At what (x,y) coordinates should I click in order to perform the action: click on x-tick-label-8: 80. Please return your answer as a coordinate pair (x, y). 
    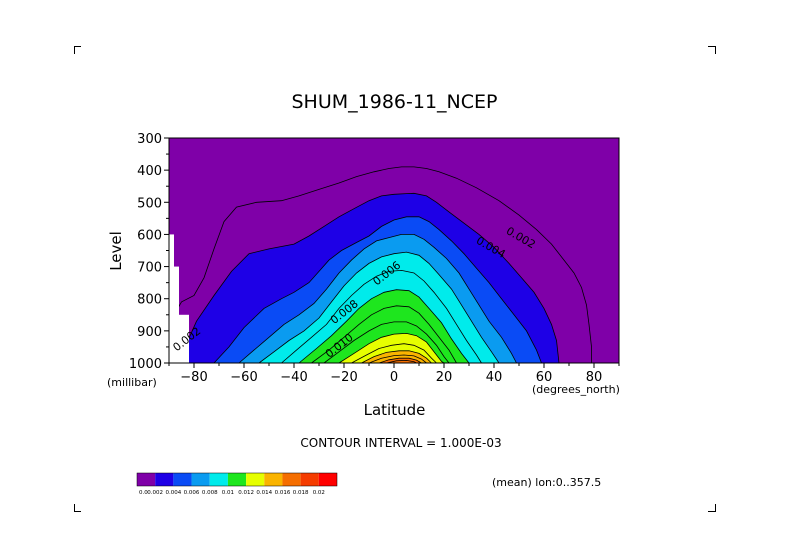
    Looking at the image, I should click on (594, 377).